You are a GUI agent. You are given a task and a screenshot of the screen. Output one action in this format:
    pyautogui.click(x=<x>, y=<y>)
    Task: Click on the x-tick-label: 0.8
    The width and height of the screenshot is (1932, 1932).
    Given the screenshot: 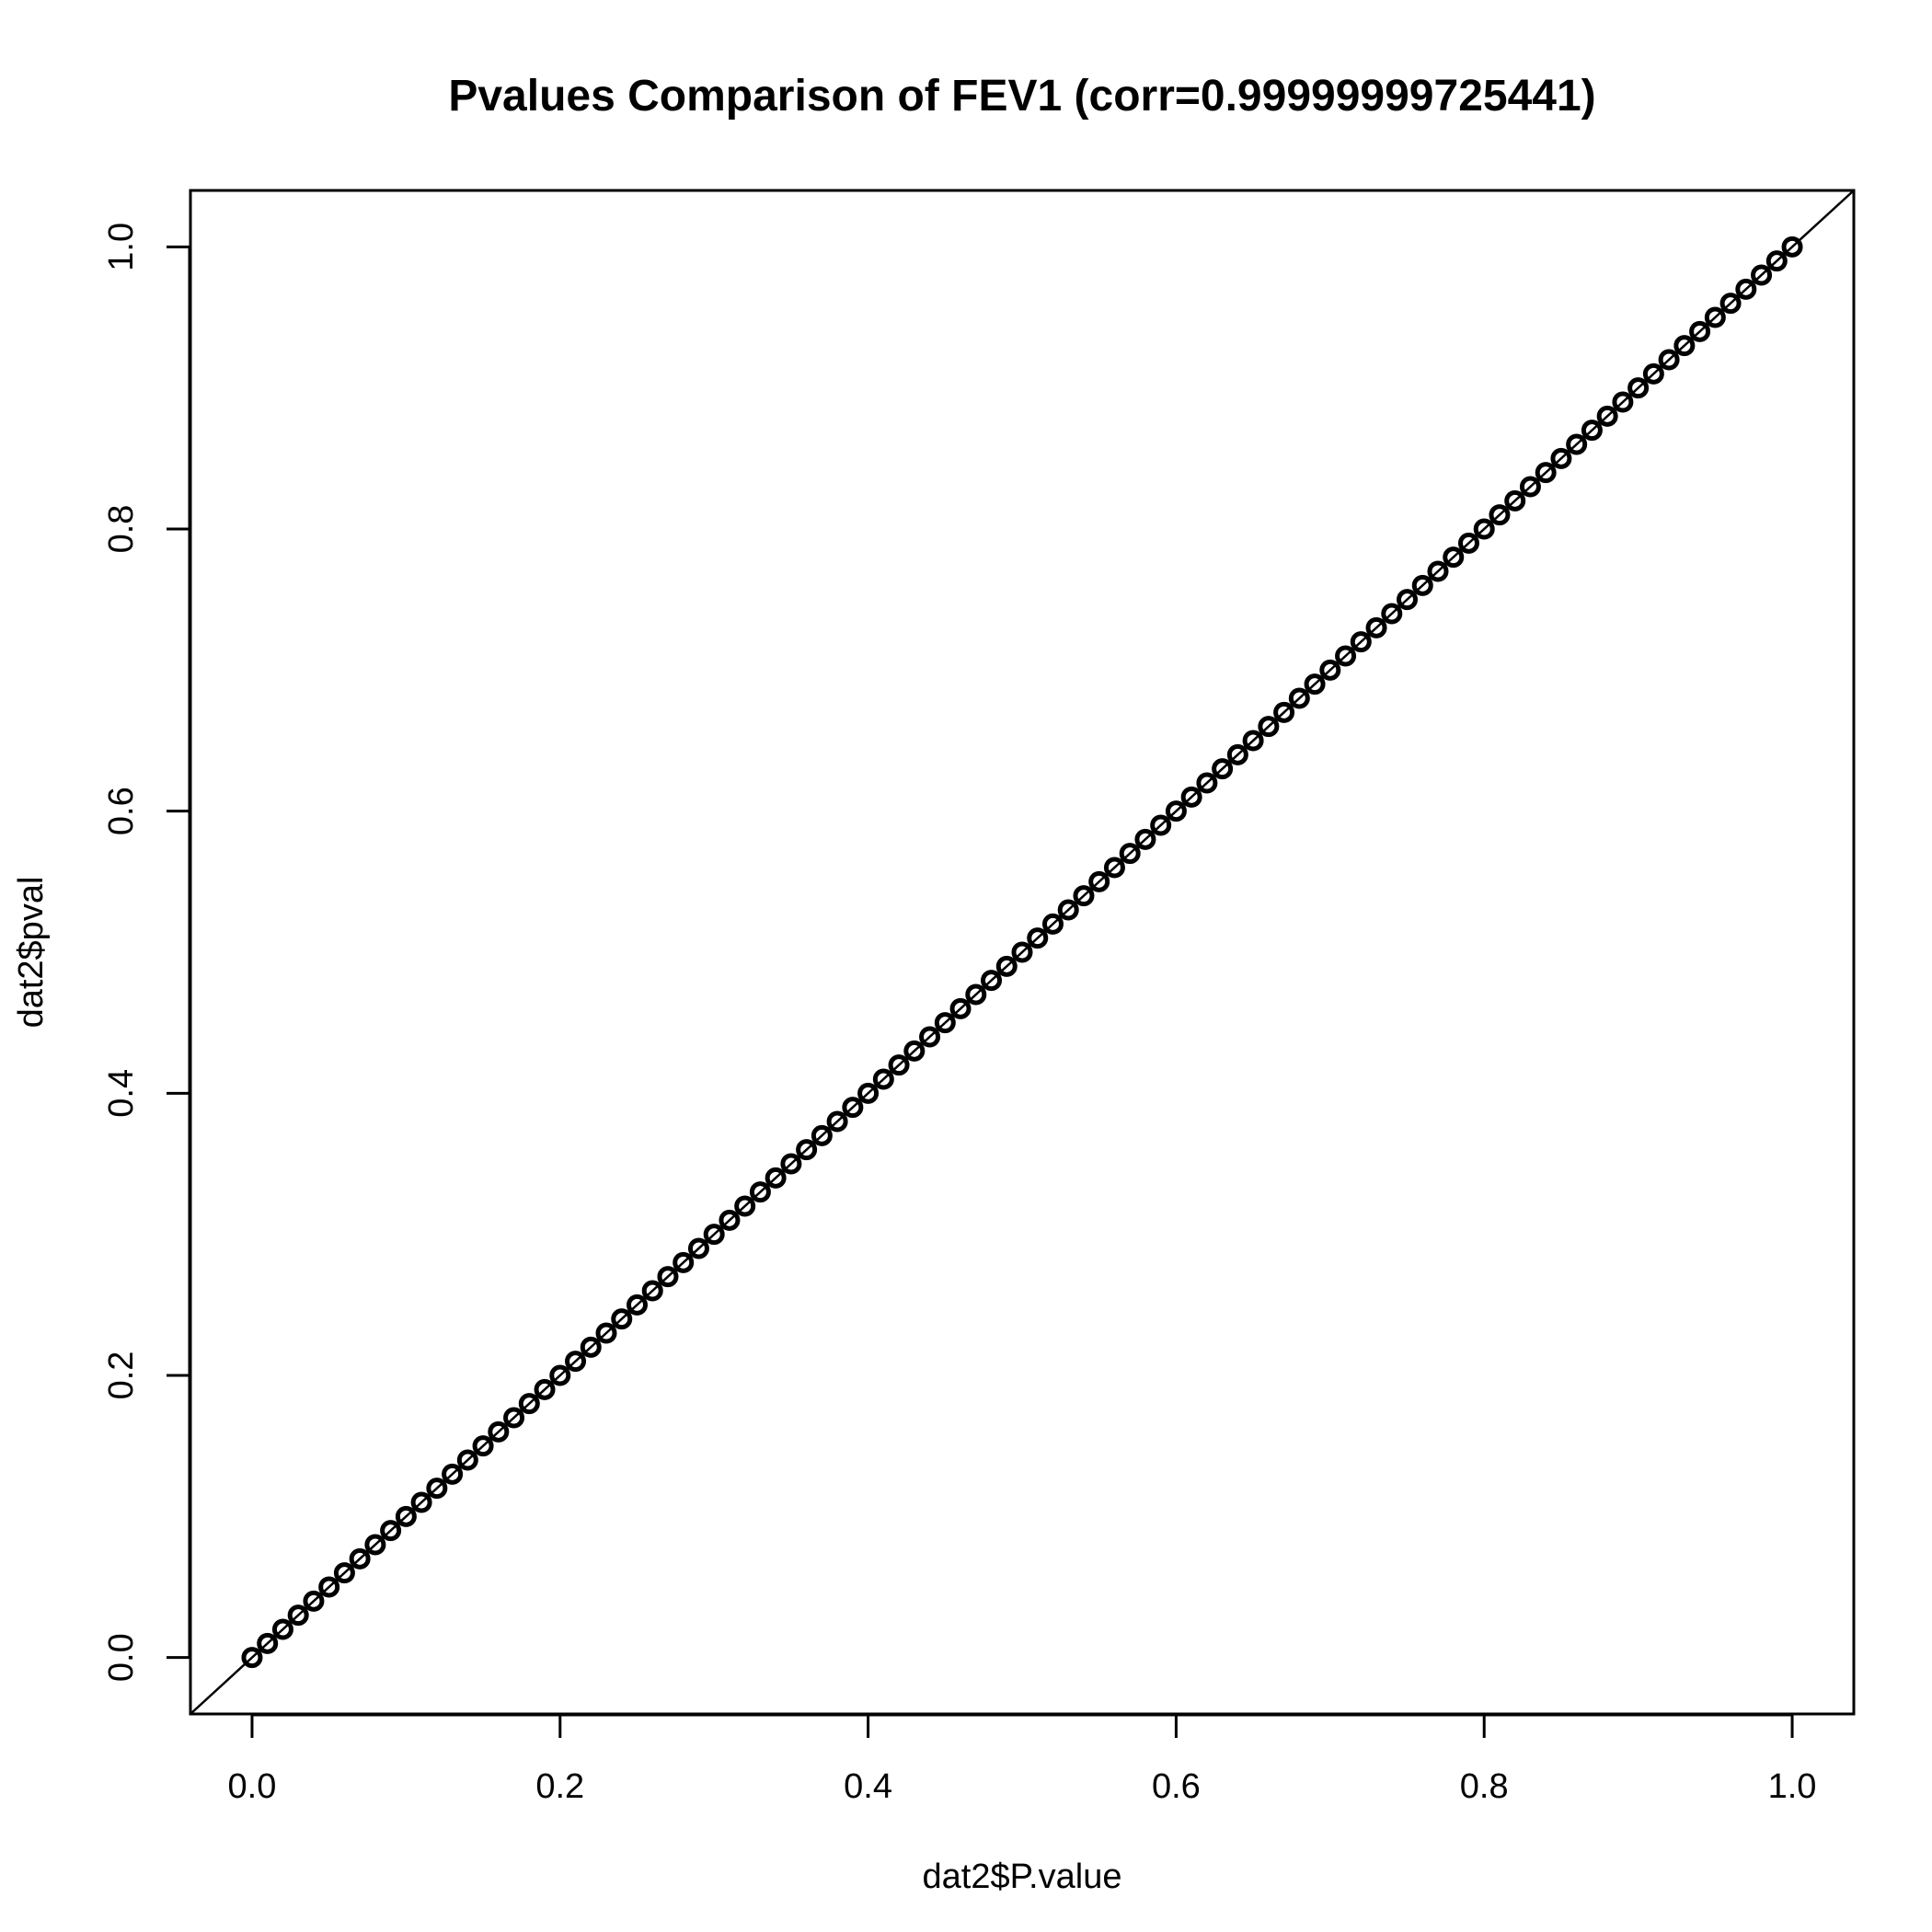 What is the action you would take?
    pyautogui.click(x=1484, y=1786)
    